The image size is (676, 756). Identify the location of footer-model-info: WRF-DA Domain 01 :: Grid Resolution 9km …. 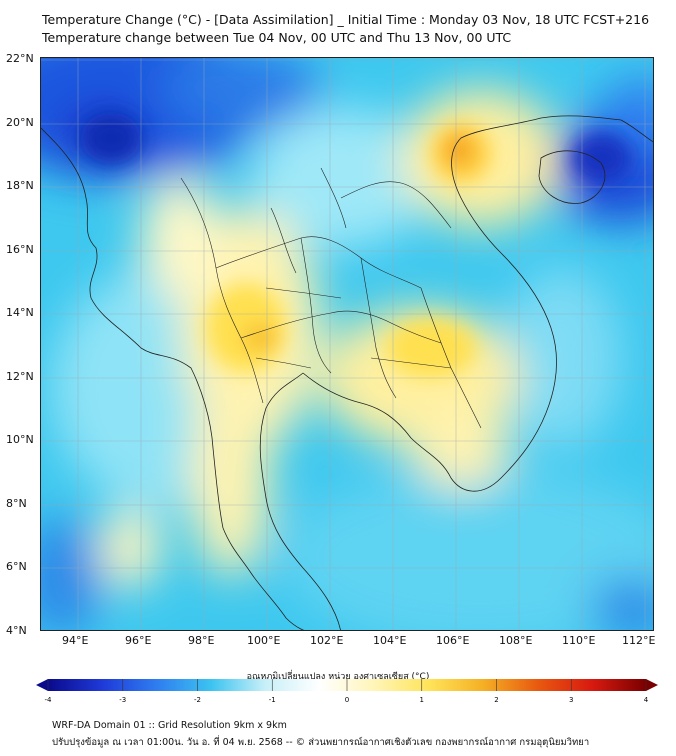
(169, 725).